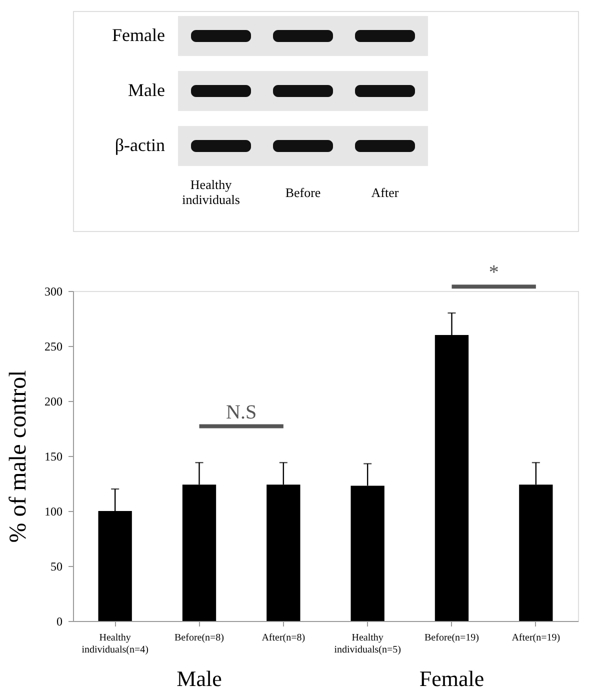 The width and height of the screenshot is (599, 693). I want to click on y-tick-label: 300, so click(53, 291).